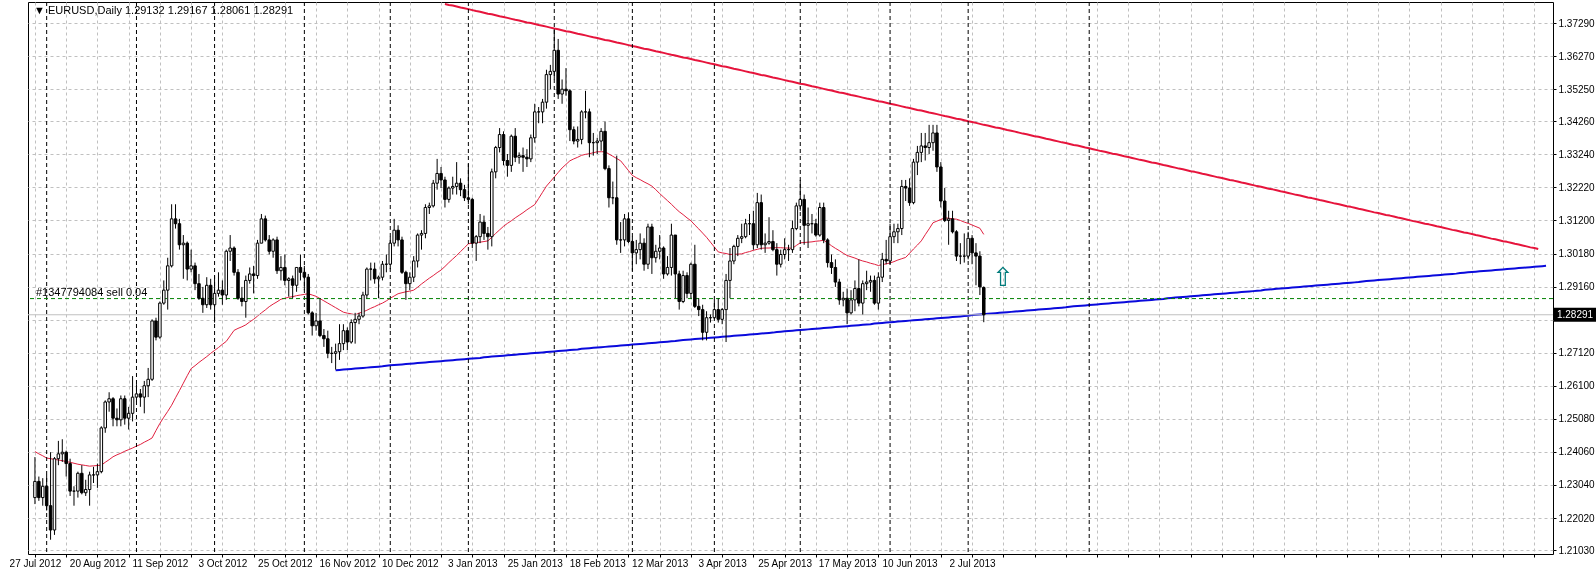 This screenshot has height=572, width=1596. Describe the element at coordinates (35, 563) in the screenshot. I see `x-tick-label: 27 Jul 2012` at that location.